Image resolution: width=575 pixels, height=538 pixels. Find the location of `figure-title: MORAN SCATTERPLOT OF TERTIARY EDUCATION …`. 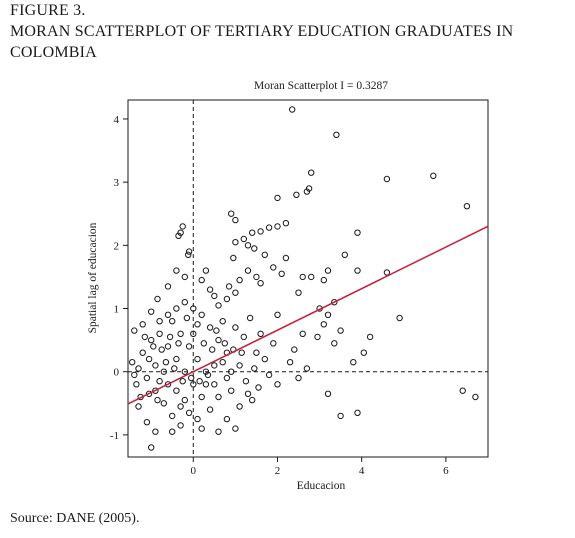

figure-title: MORAN SCATTERPLOT OF TERTIARY EDUCATION … is located at coordinates (262, 42).